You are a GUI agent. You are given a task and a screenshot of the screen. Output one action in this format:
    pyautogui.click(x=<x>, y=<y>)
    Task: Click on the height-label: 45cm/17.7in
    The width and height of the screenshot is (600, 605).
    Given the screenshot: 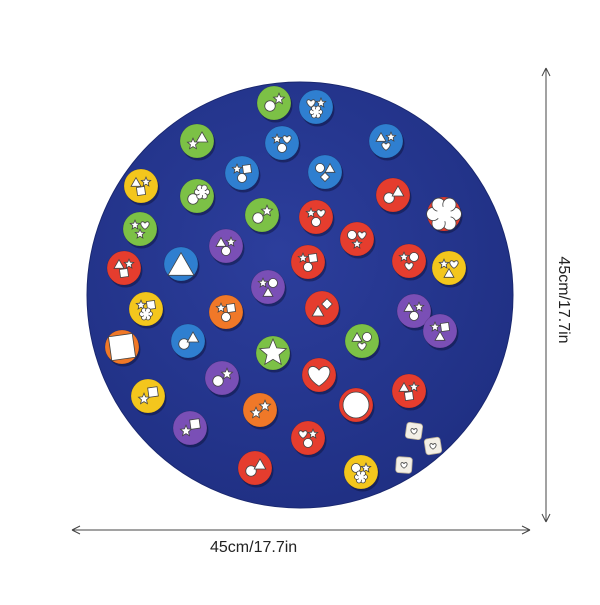 What is the action you would take?
    pyautogui.click(x=563, y=300)
    